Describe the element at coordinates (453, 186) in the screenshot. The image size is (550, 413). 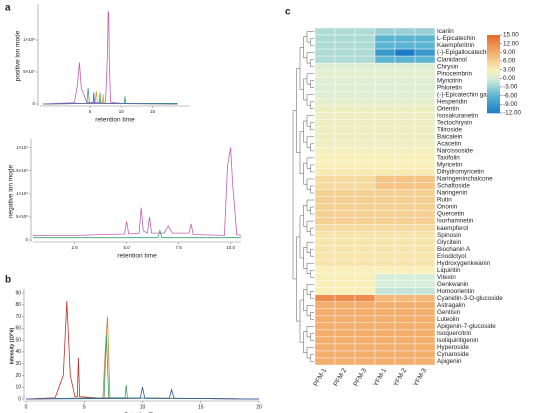
I see `row-label: Schaftoside` at that location.